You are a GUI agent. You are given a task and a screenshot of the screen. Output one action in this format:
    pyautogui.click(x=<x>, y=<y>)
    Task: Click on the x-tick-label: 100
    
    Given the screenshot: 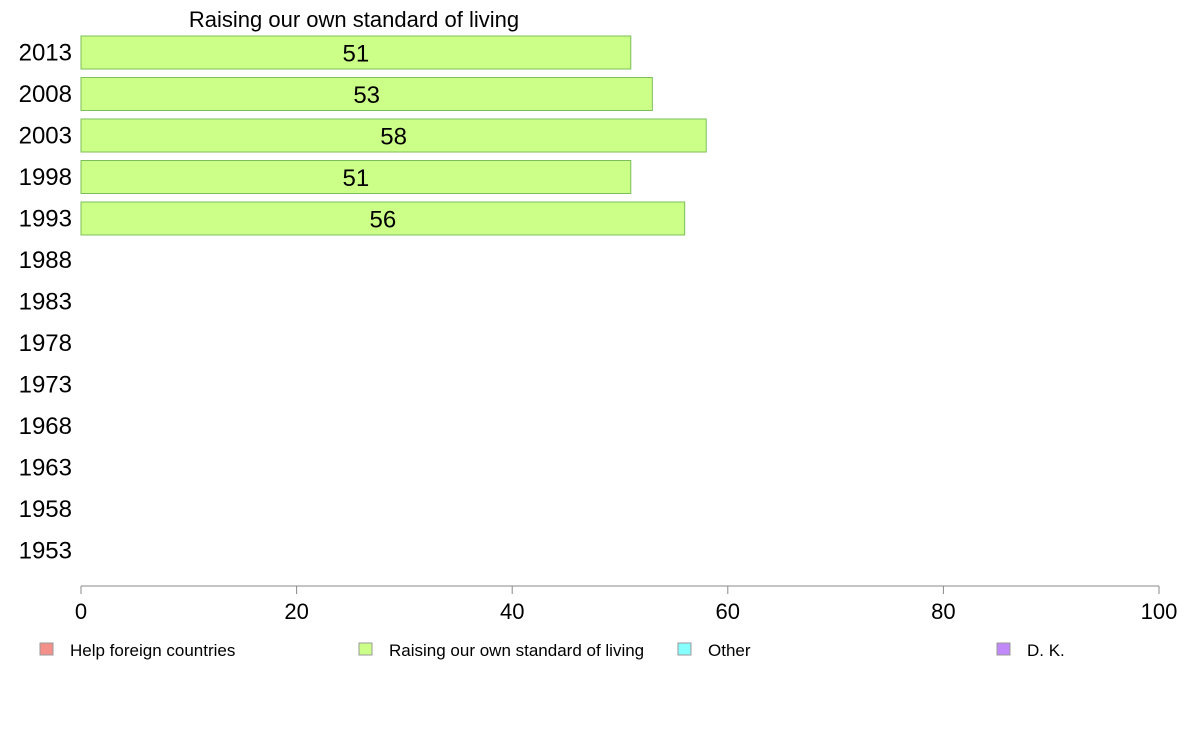 What is the action you would take?
    pyautogui.click(x=1159, y=611)
    